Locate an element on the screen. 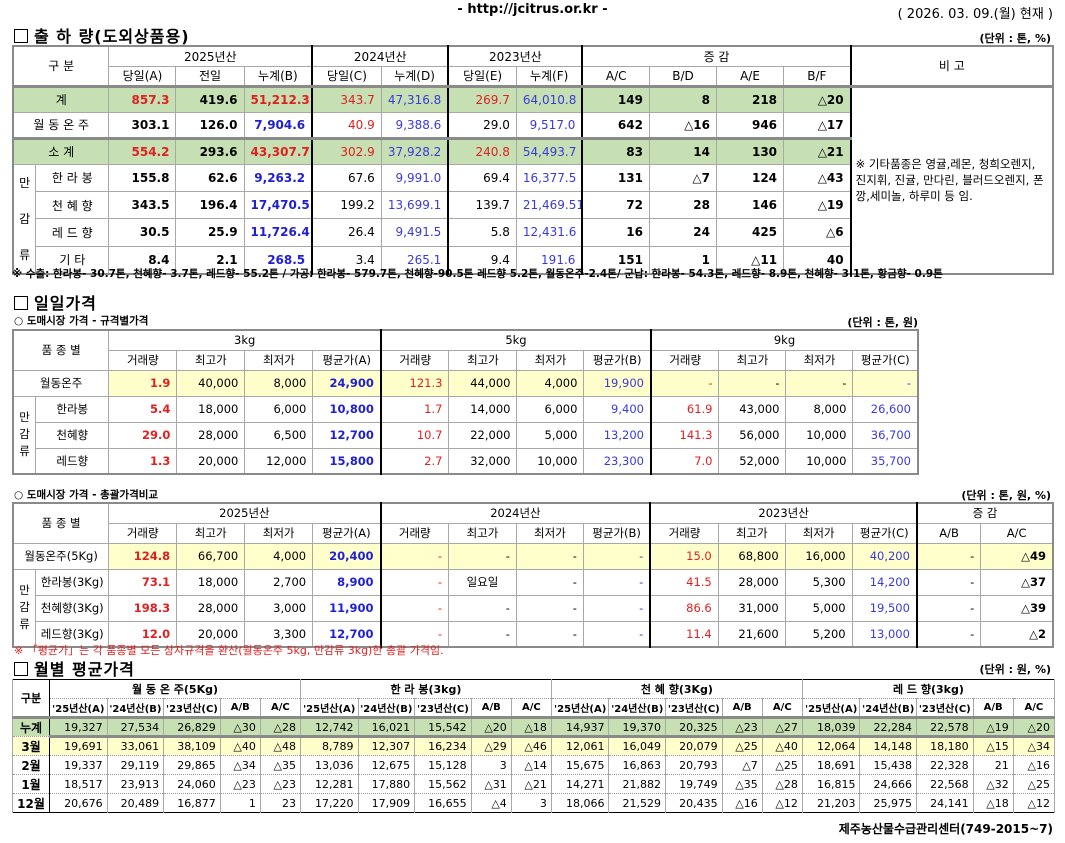  cell: △7 is located at coordinates (683, 177).